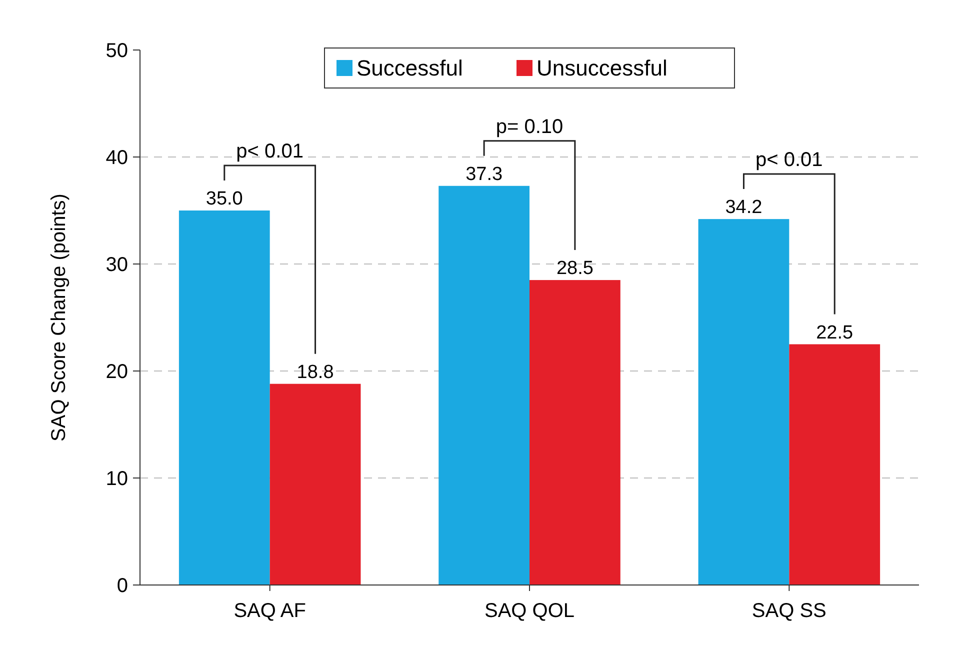 The height and width of the screenshot is (657, 969). What do you see at coordinates (529, 611) in the screenshot?
I see `x-tick-label: SAQ QOL` at bounding box center [529, 611].